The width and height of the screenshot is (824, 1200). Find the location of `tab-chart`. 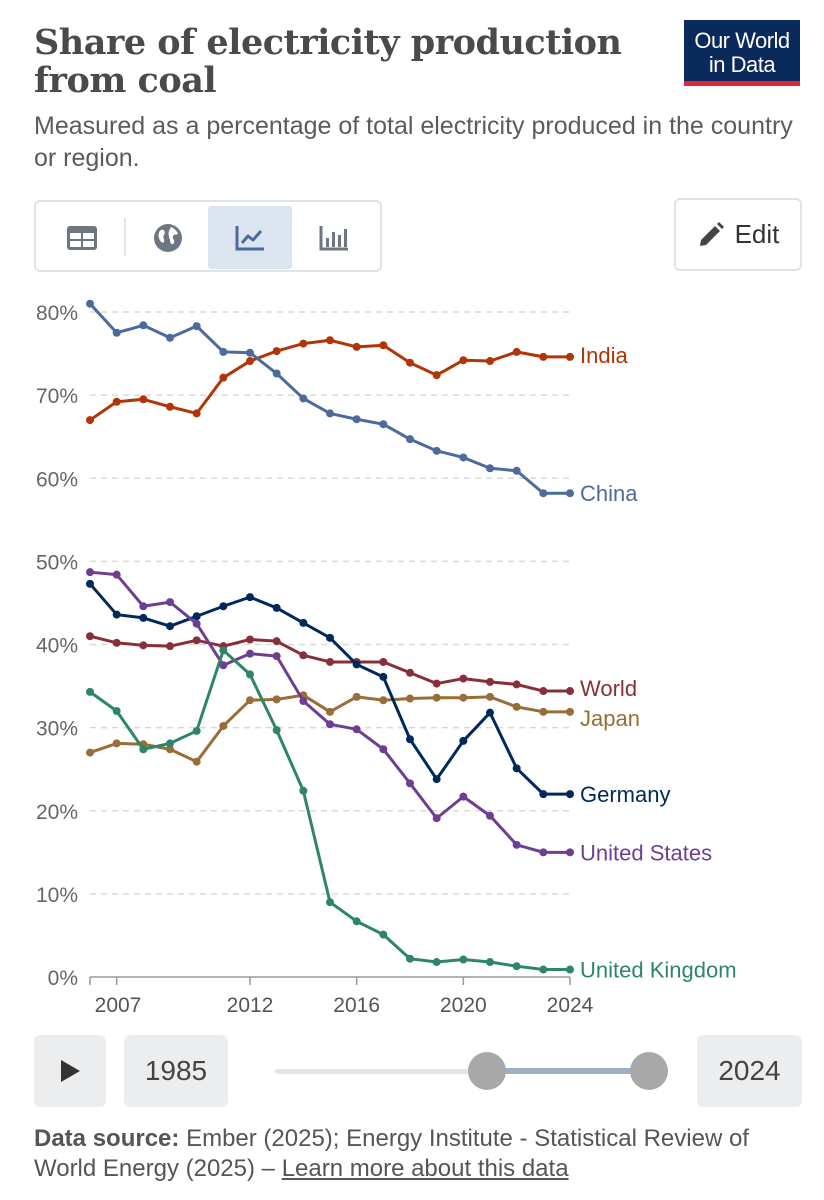

tab-chart is located at coordinates (250, 237).